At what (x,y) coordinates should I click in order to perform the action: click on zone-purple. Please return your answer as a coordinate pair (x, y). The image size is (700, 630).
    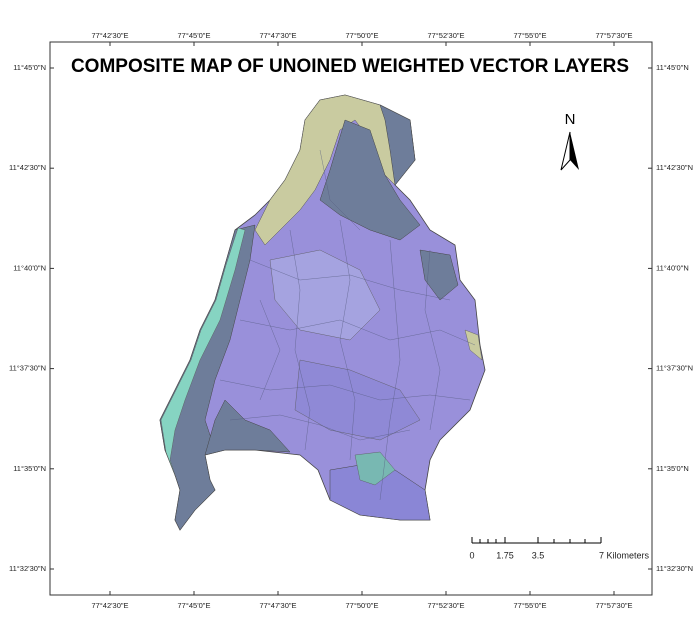
    Looking at the image, I should click on (357, 400).